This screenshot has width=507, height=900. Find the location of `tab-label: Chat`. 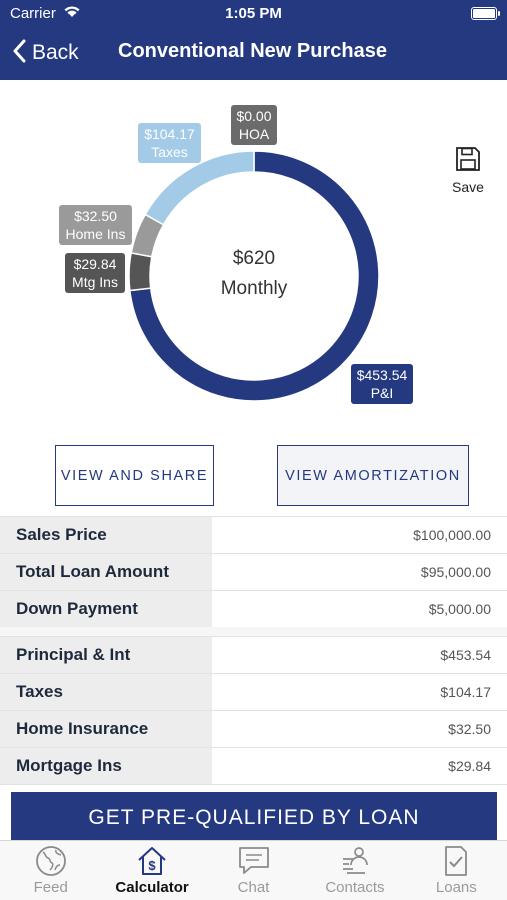

tab-label: Chat is located at coordinates (253, 887).